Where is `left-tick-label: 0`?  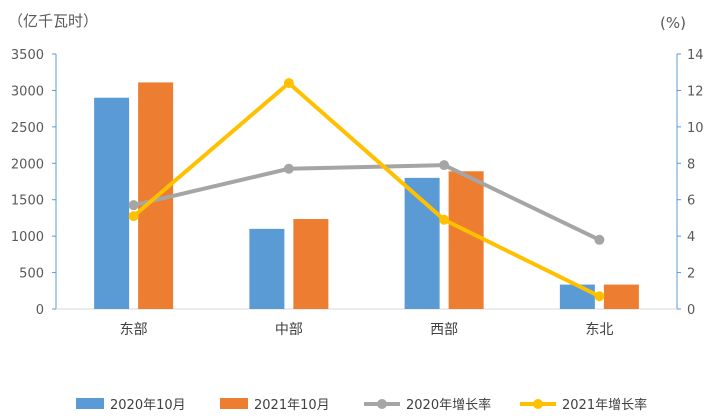
left-tick-label: 0 is located at coordinates (40, 310).